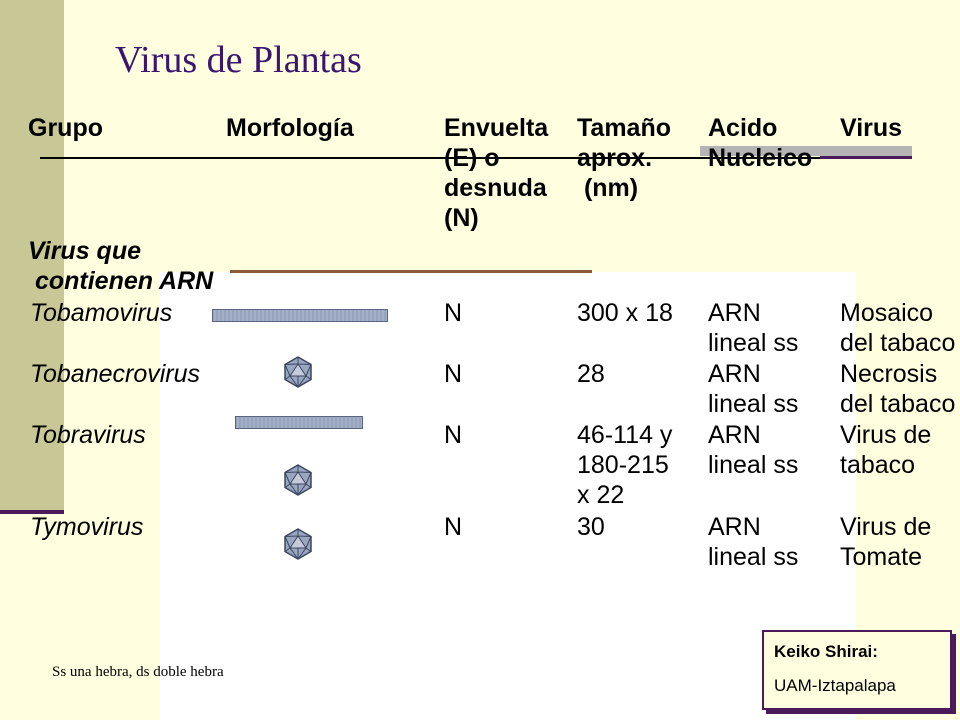  What do you see at coordinates (435, 158) in the screenshot?
I see `header-divider` at bounding box center [435, 158].